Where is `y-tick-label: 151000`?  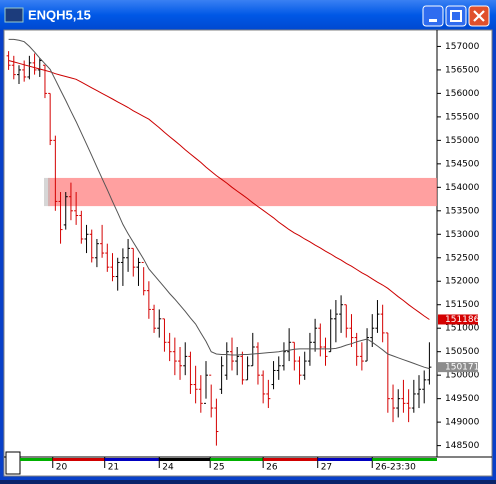 y-tick-label: 151000 is located at coordinates (462, 329).